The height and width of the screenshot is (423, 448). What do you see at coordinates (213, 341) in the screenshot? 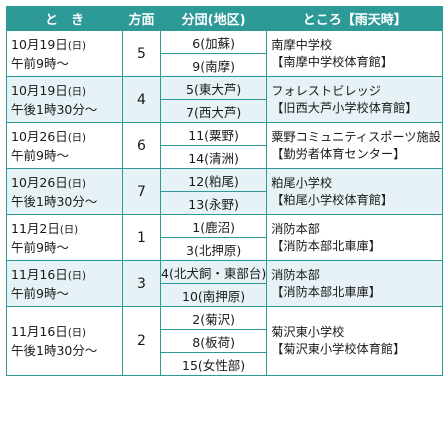
I see `branch-cell: 8(板荷)` at bounding box center [213, 341].